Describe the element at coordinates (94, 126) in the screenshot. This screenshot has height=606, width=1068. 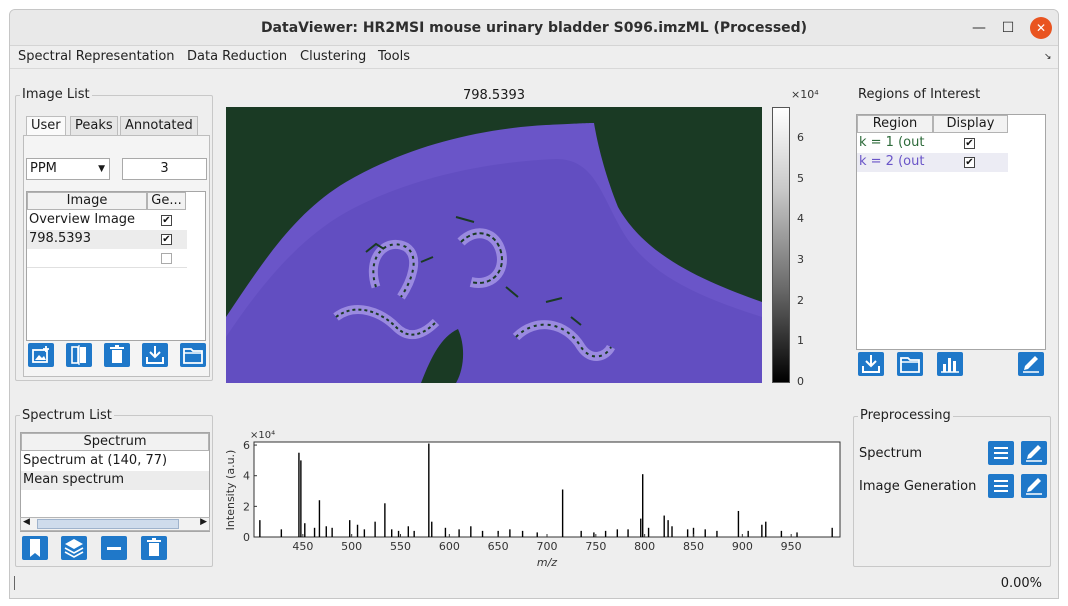
I see `tab-peaks: Peaks` at that location.